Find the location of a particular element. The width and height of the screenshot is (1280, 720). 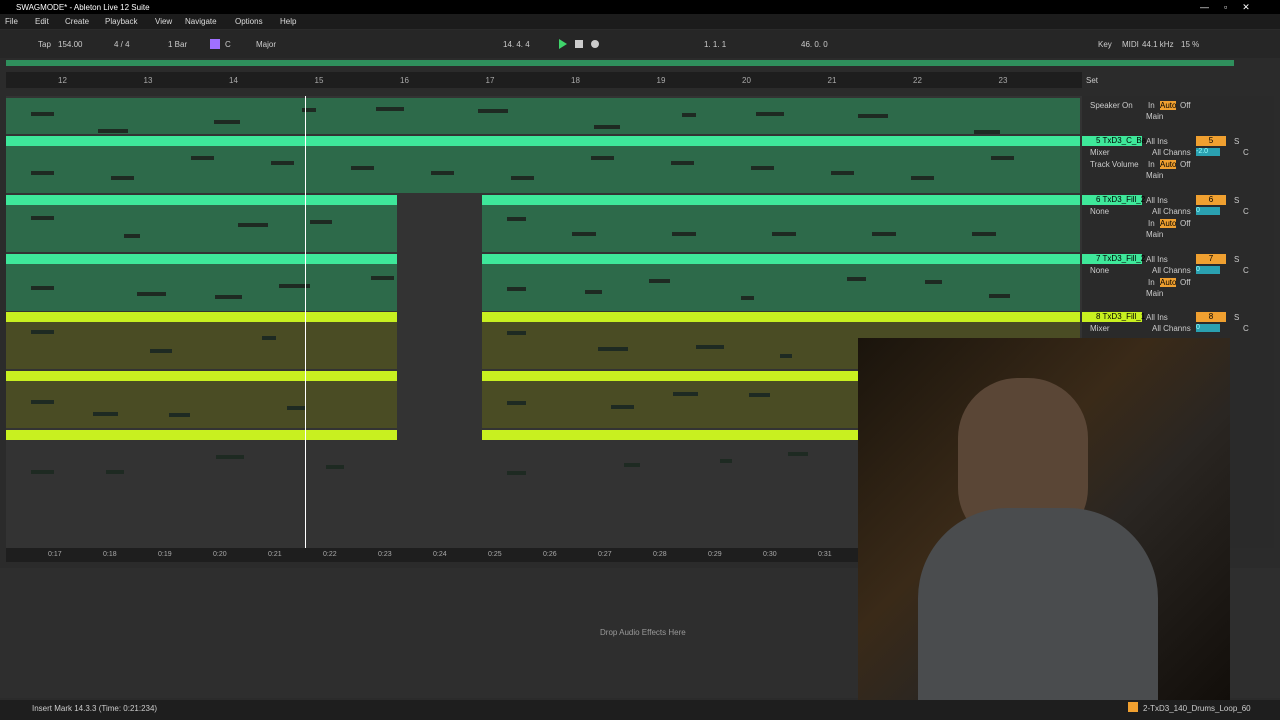

track-name: 5 TxD3_C_Ba is located at coordinates (1114, 141).